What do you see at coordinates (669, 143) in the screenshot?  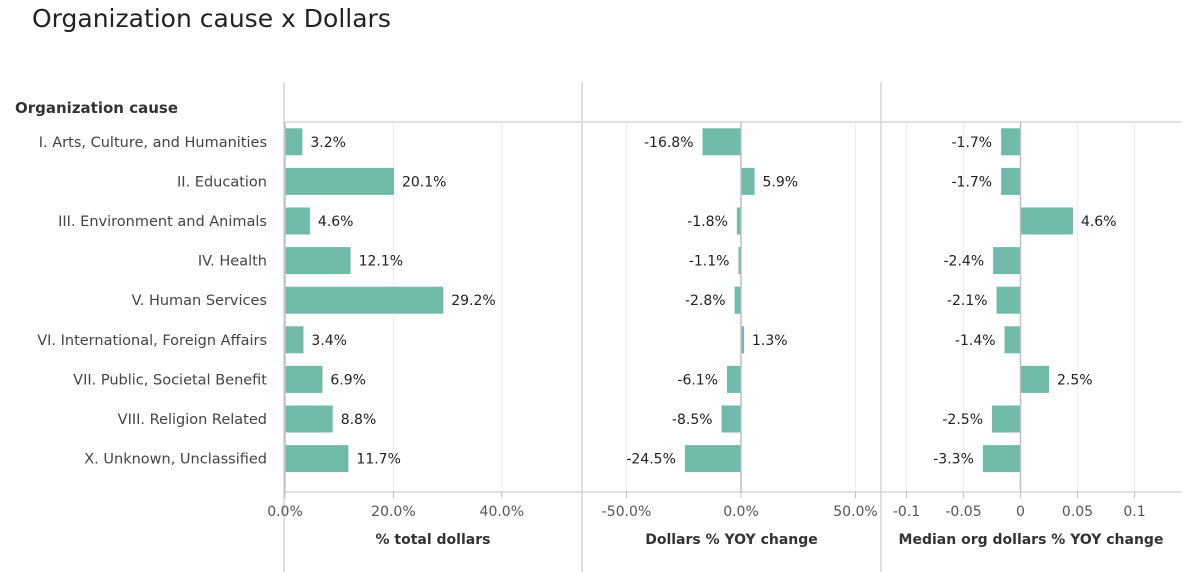 I see `data-label: -16.8%` at bounding box center [669, 143].